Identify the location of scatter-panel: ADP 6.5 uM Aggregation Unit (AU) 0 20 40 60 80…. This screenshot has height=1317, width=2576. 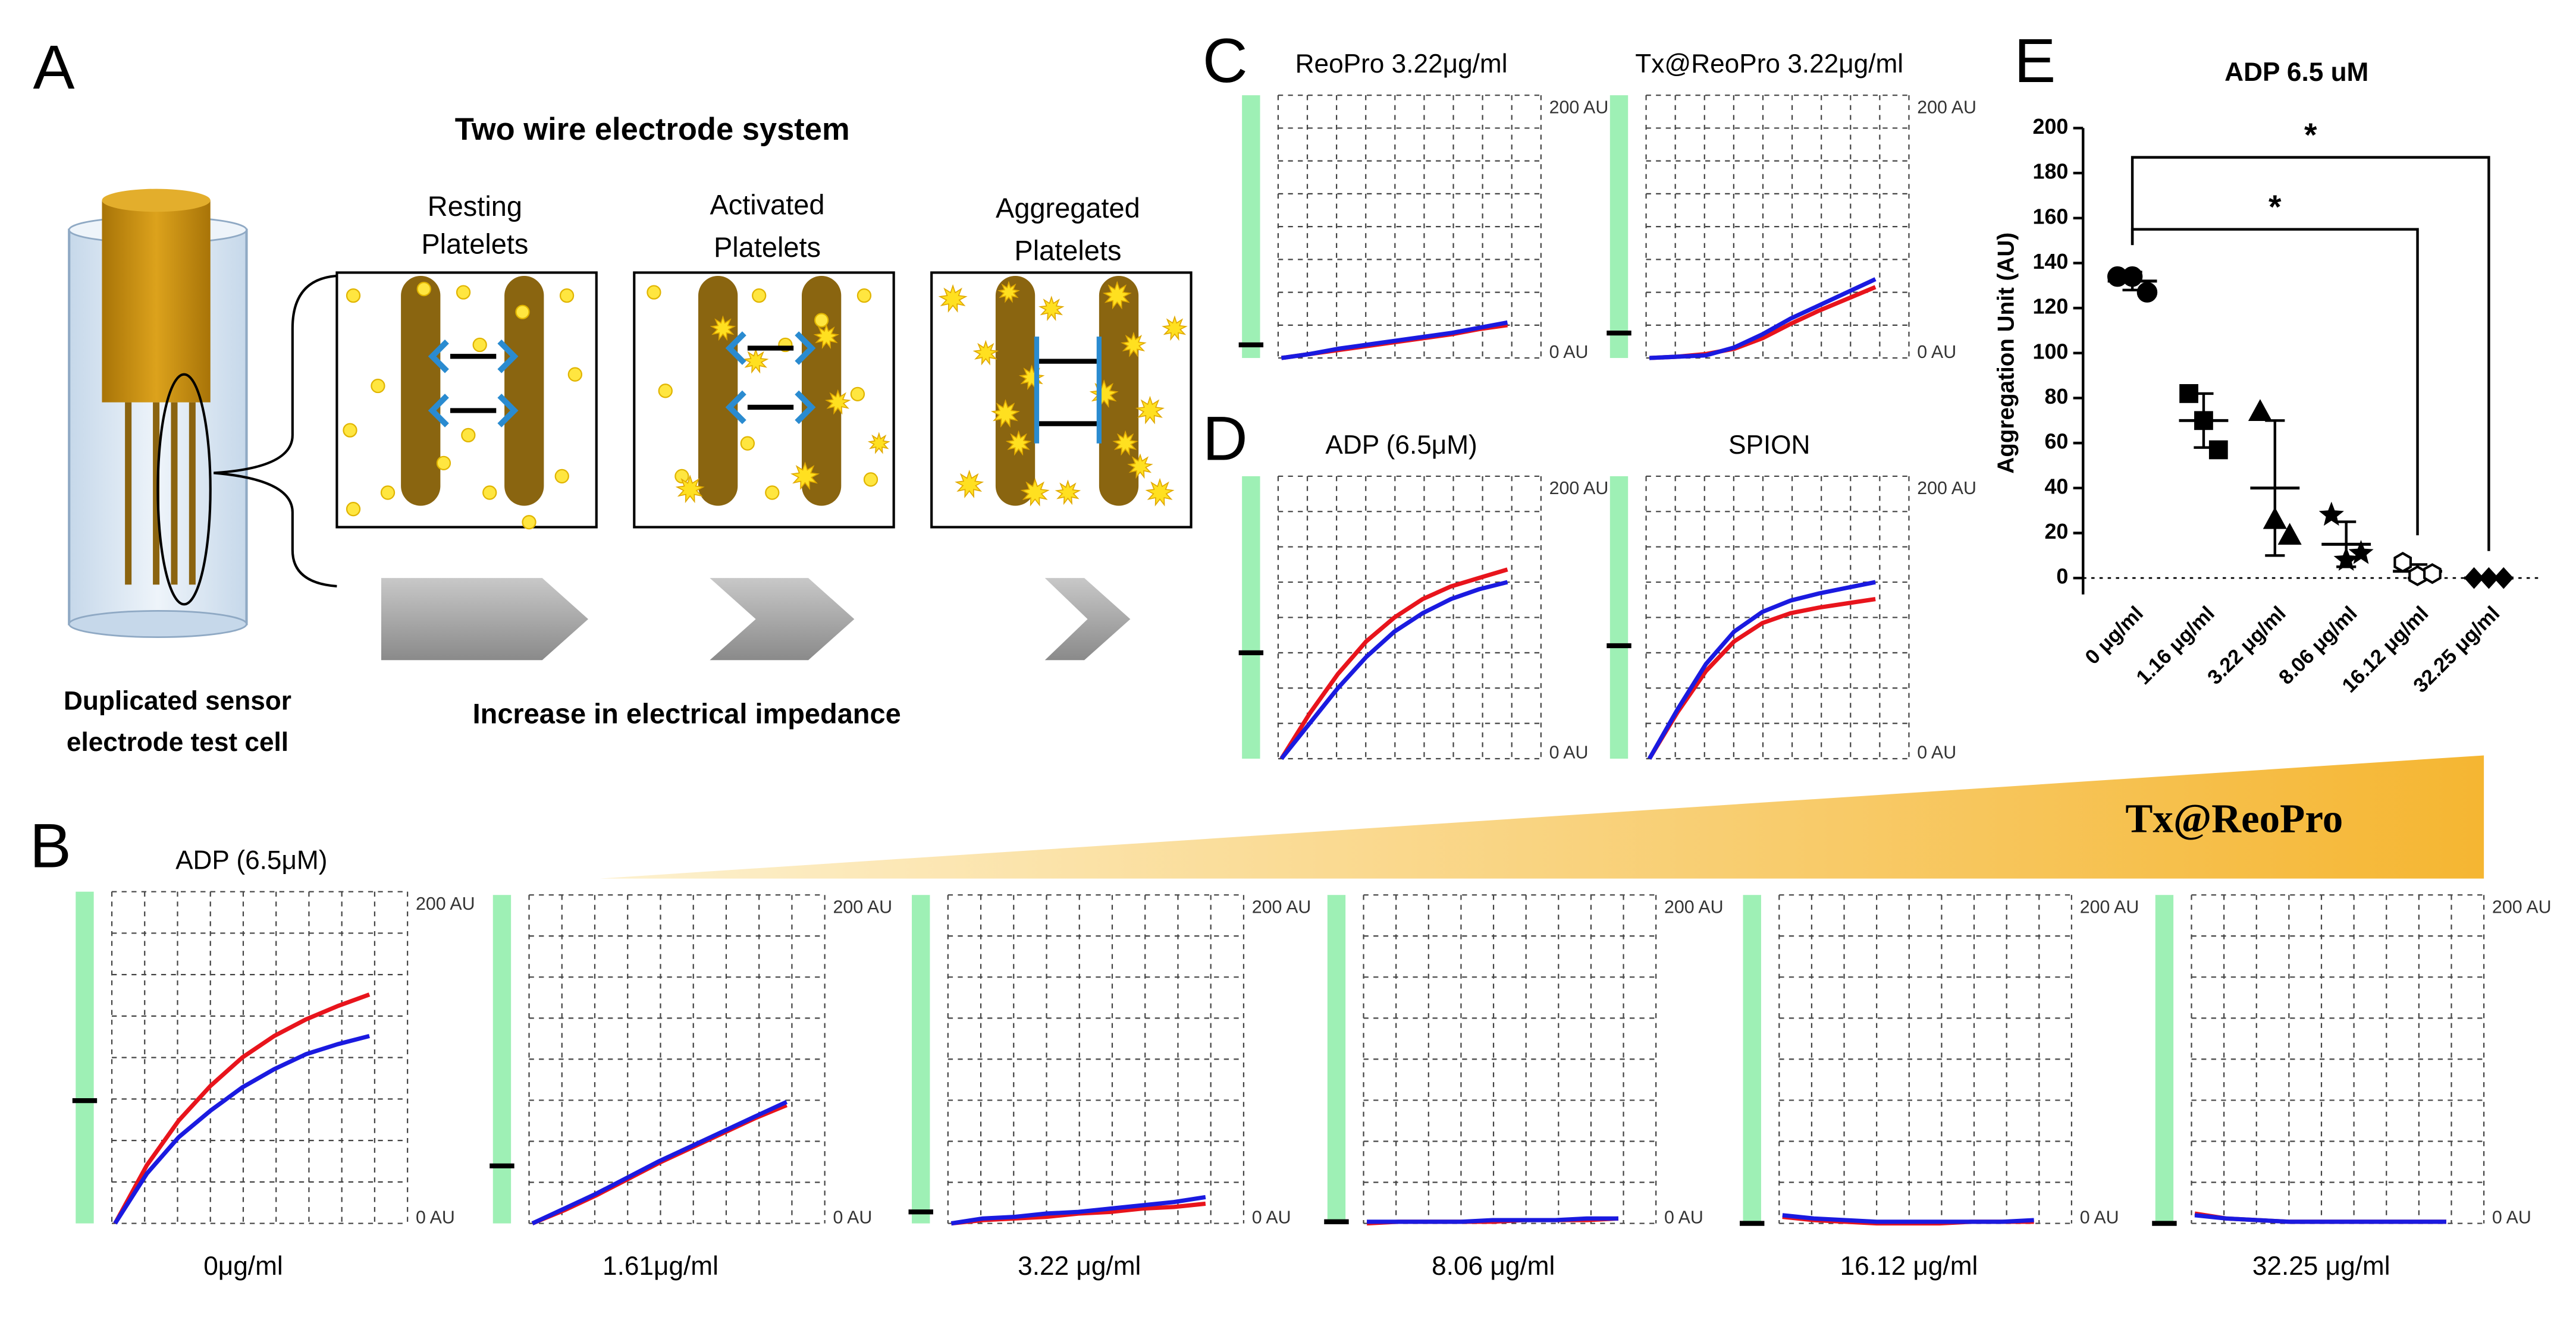
(2266, 377).